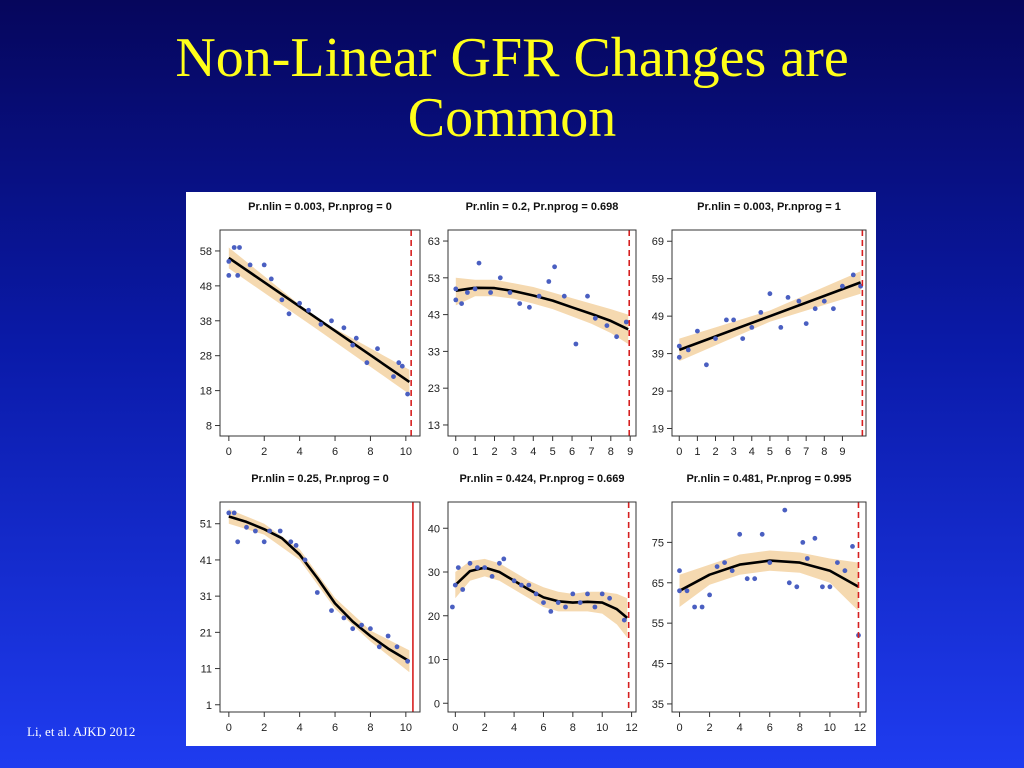 The image size is (1024, 768). I want to click on plot-frame, so click(769, 333).